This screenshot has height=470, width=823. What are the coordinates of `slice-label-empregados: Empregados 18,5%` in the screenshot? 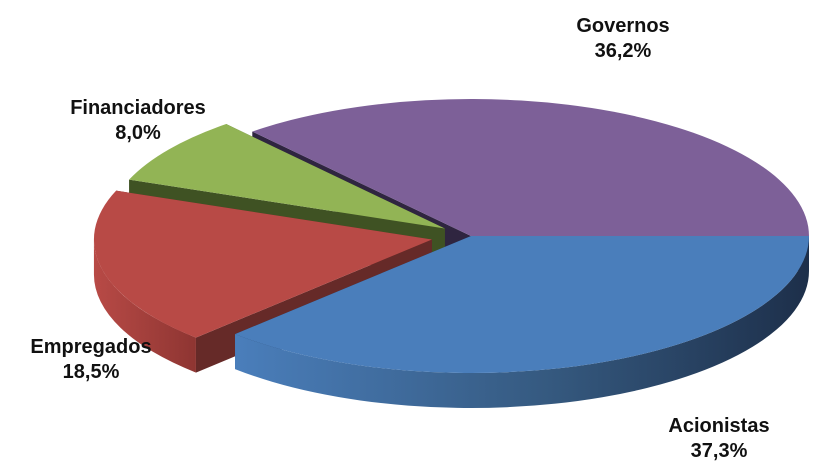 It's located at (90, 360).